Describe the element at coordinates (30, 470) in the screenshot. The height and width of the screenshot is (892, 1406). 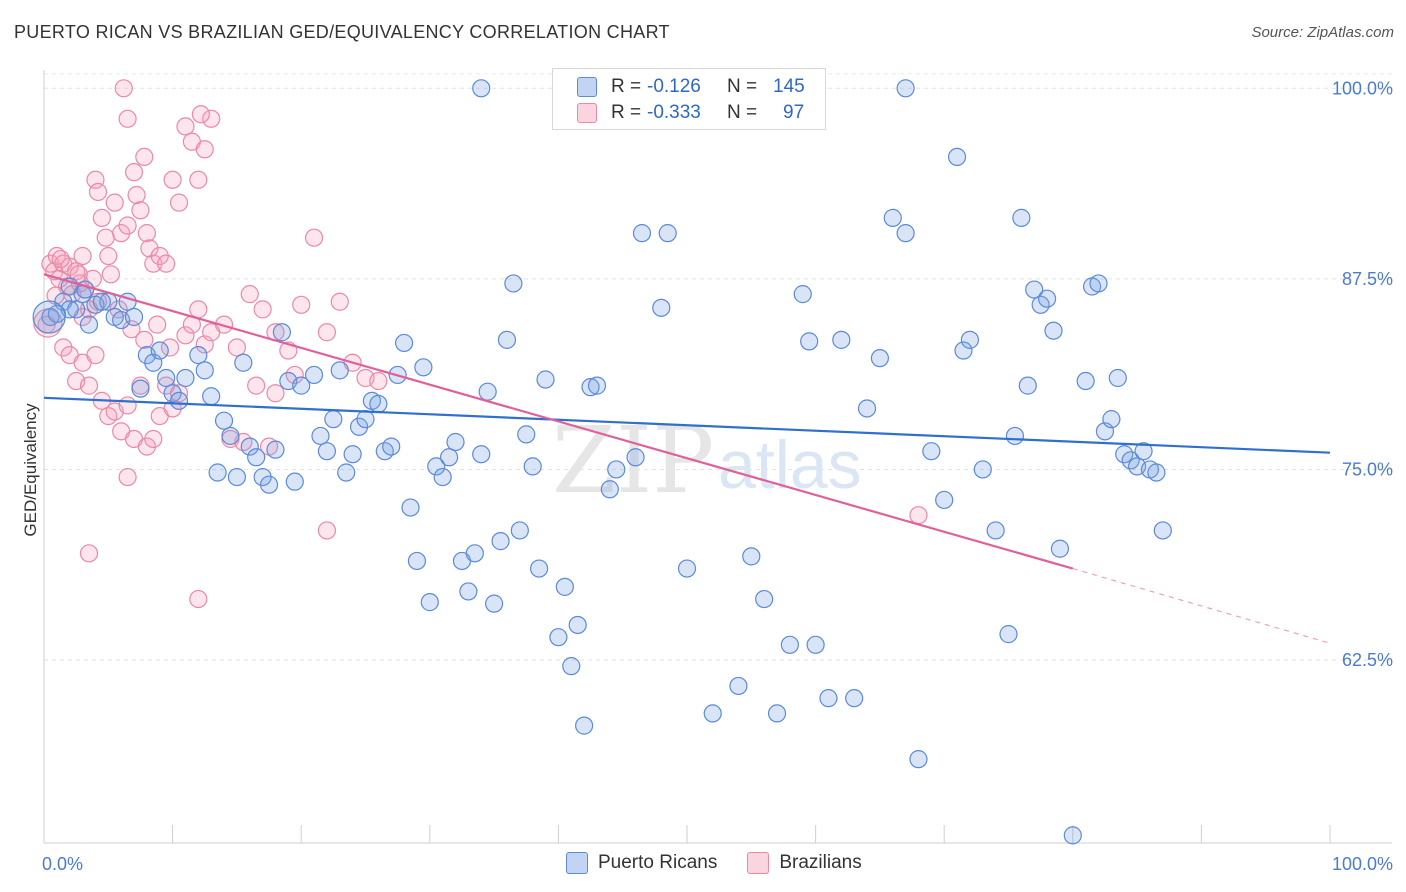
I see `y-axis-label: GED/Equivalency` at that location.